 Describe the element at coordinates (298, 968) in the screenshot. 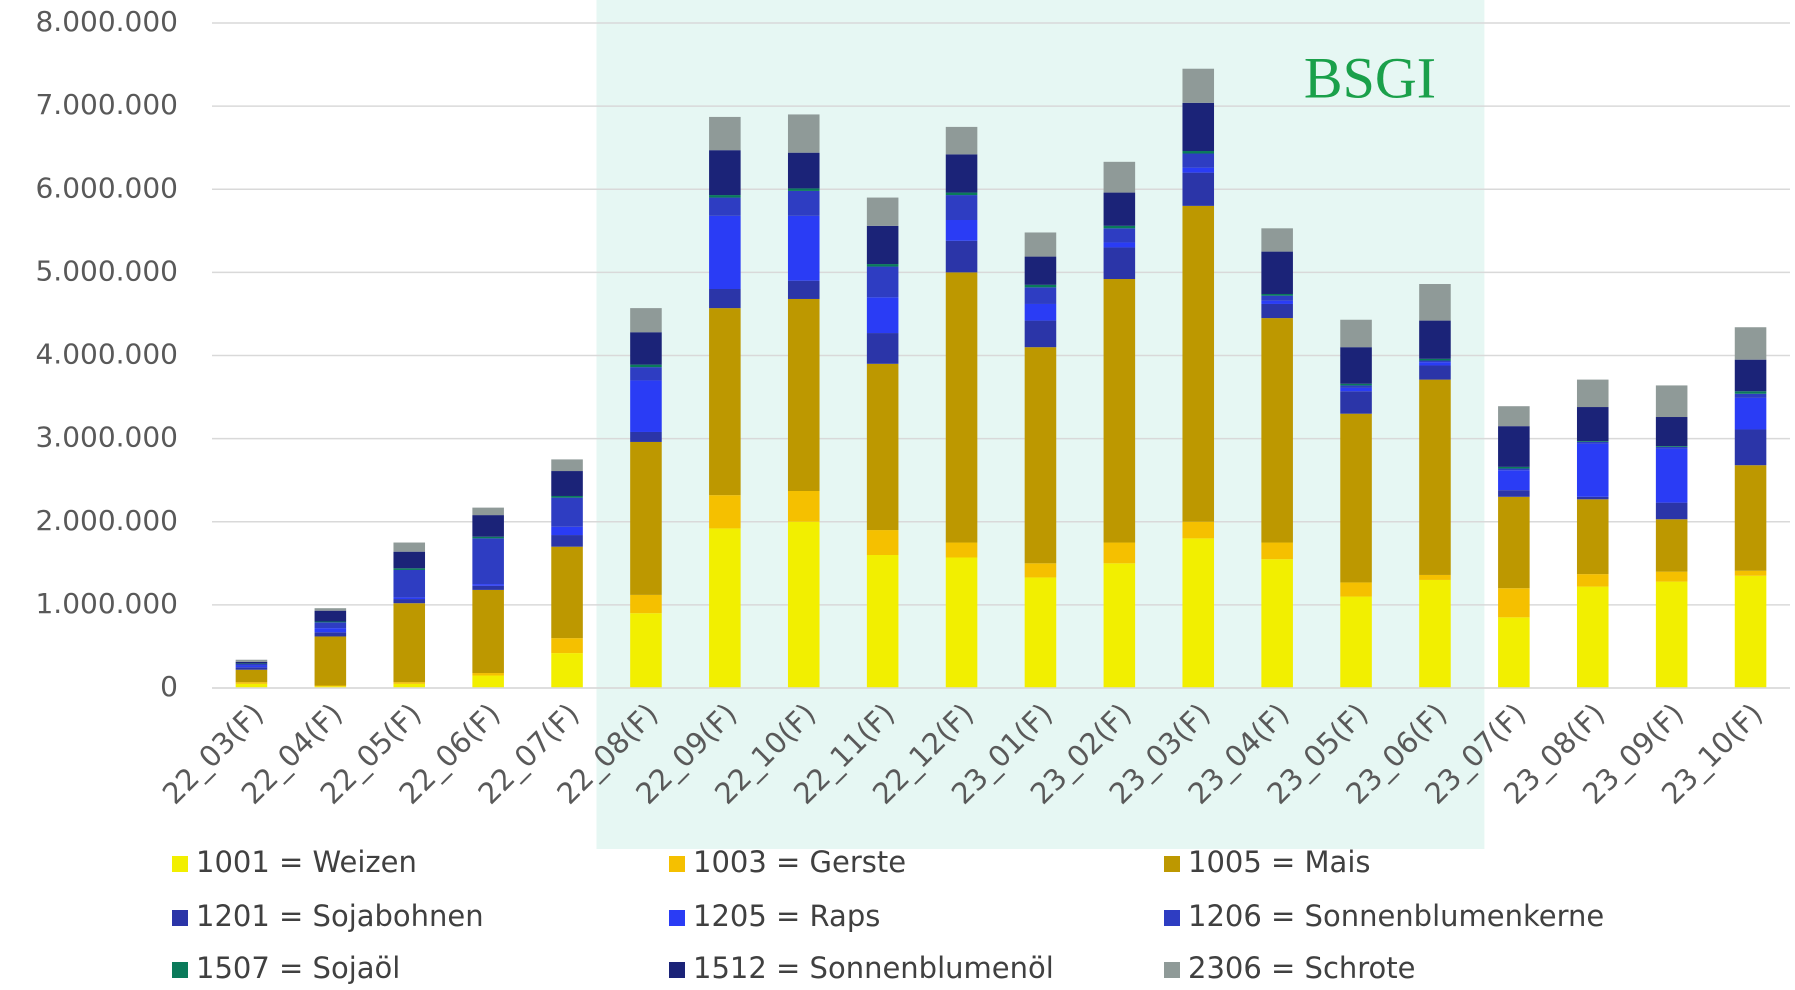

I see `legend-label: 1507 = Sojaöl` at that location.